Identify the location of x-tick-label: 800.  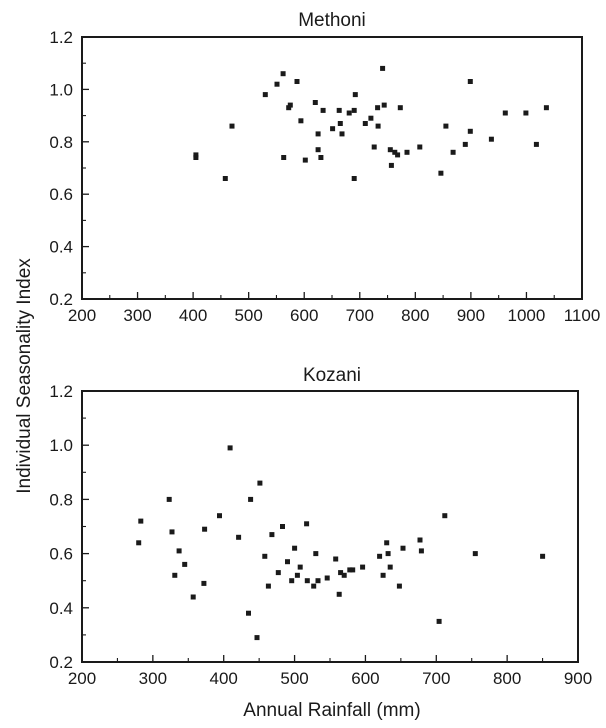
(415, 315).